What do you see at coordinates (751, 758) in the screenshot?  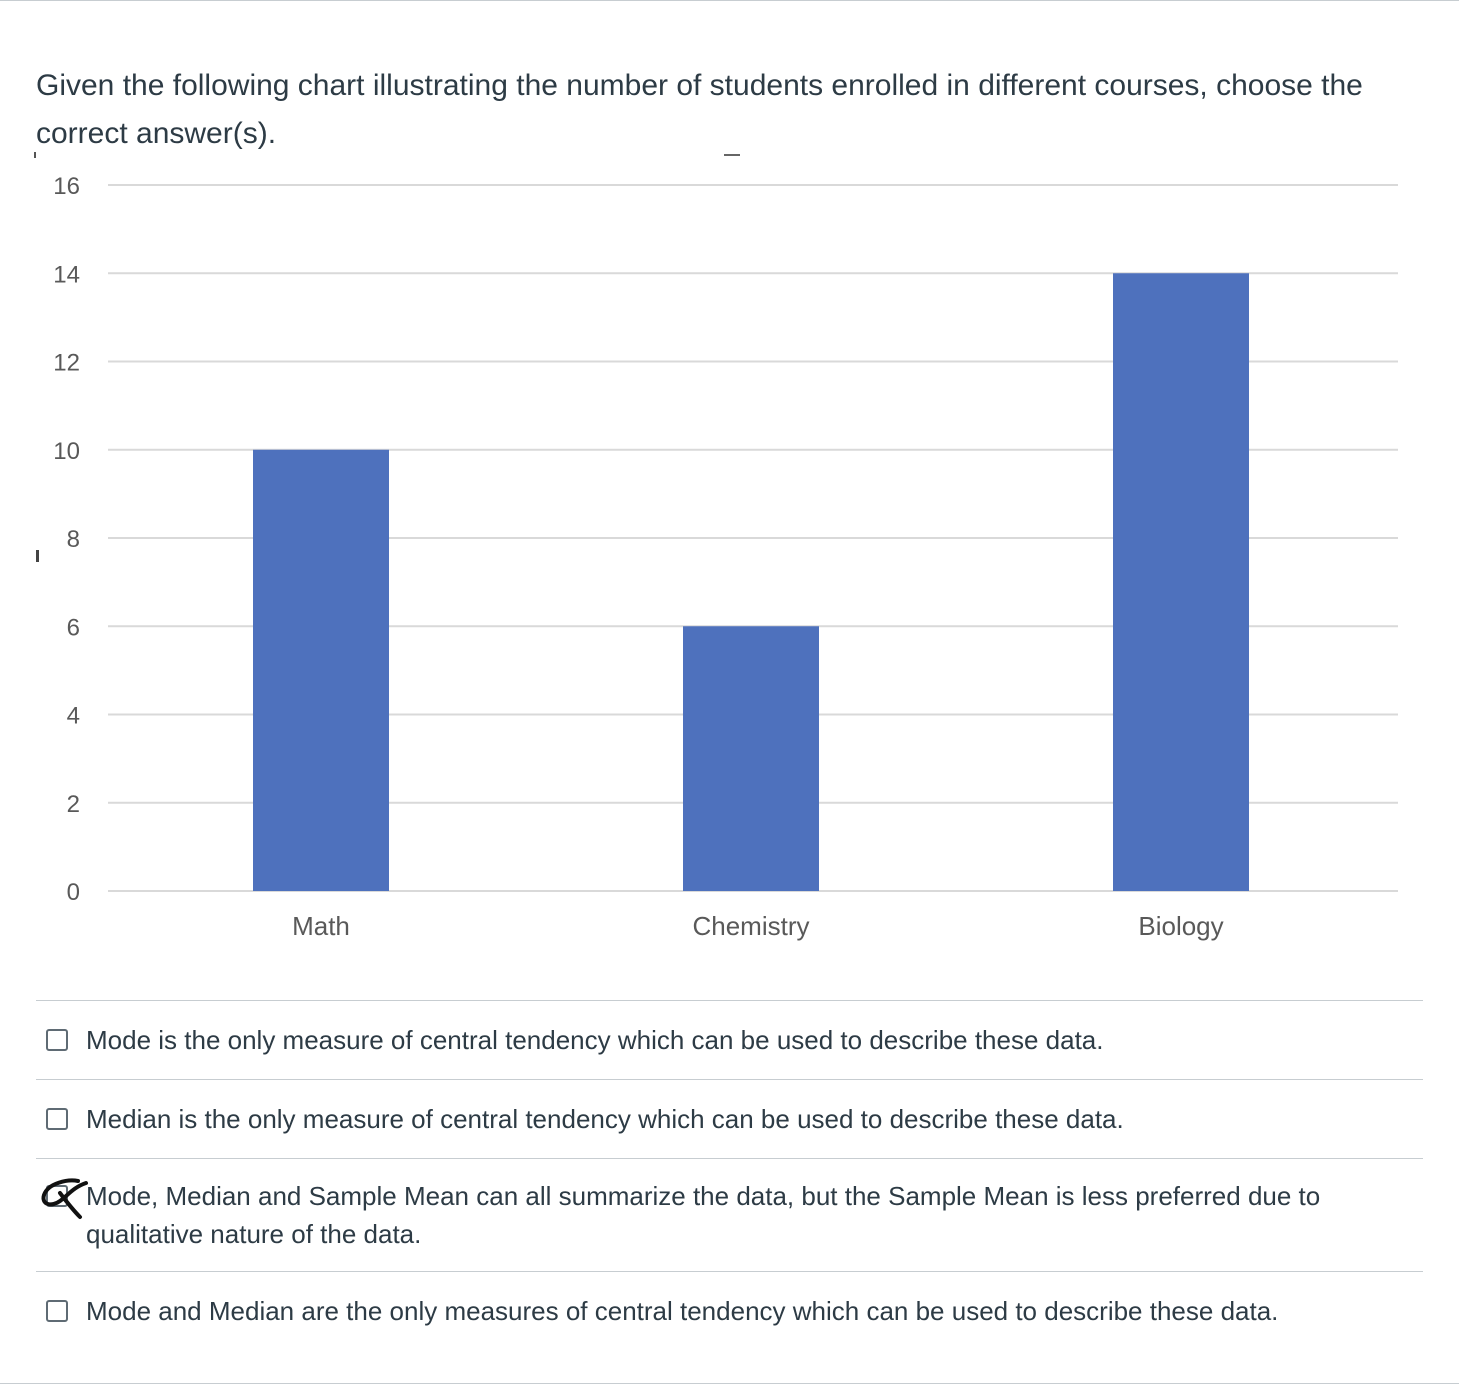 I see `bar-chemistry` at bounding box center [751, 758].